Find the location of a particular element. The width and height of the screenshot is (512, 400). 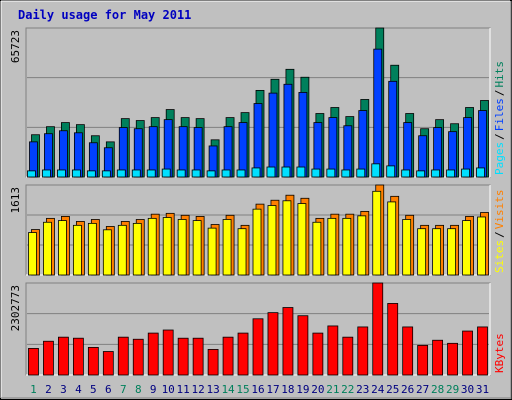

legend-entry: Visits is located at coordinates (499, 210).